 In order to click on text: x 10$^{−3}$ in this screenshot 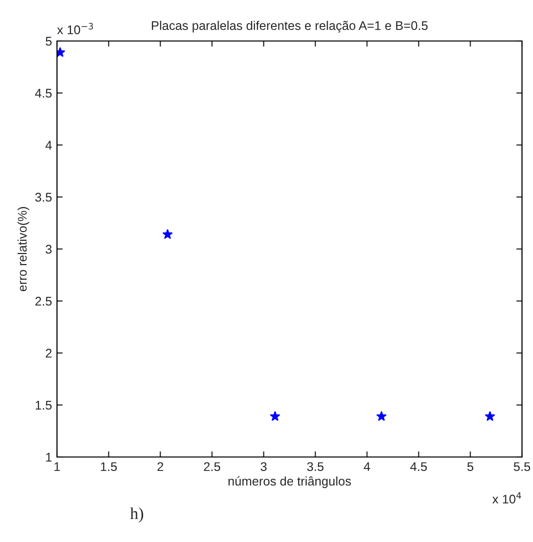, I will do `click(75, 28)`.